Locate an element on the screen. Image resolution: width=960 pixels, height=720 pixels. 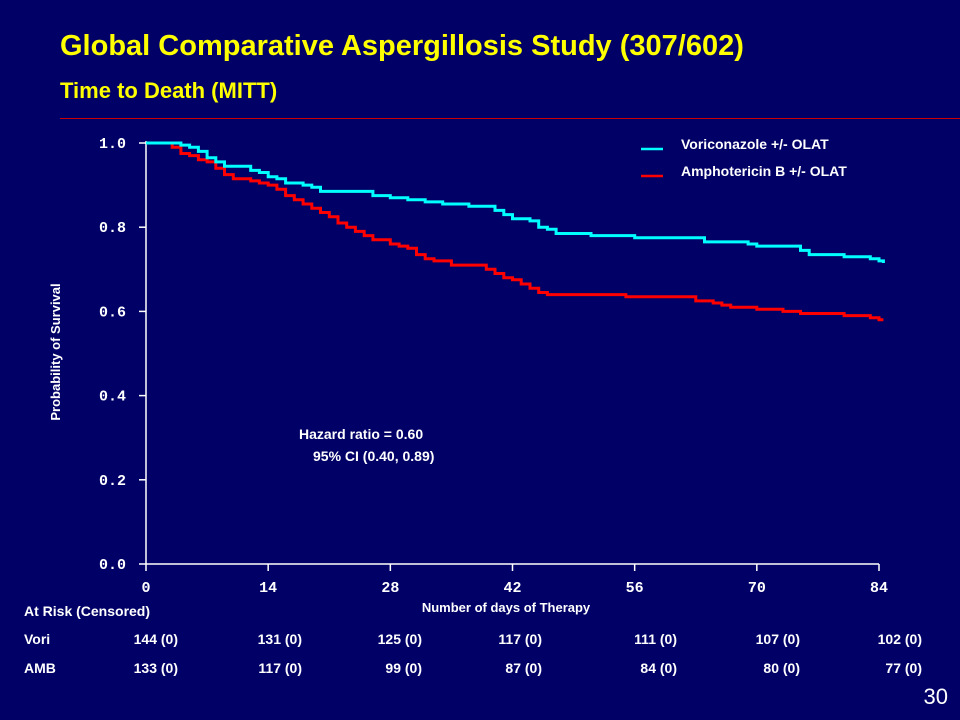
at-risk-cell: 133 (0) is located at coordinates (155, 668).